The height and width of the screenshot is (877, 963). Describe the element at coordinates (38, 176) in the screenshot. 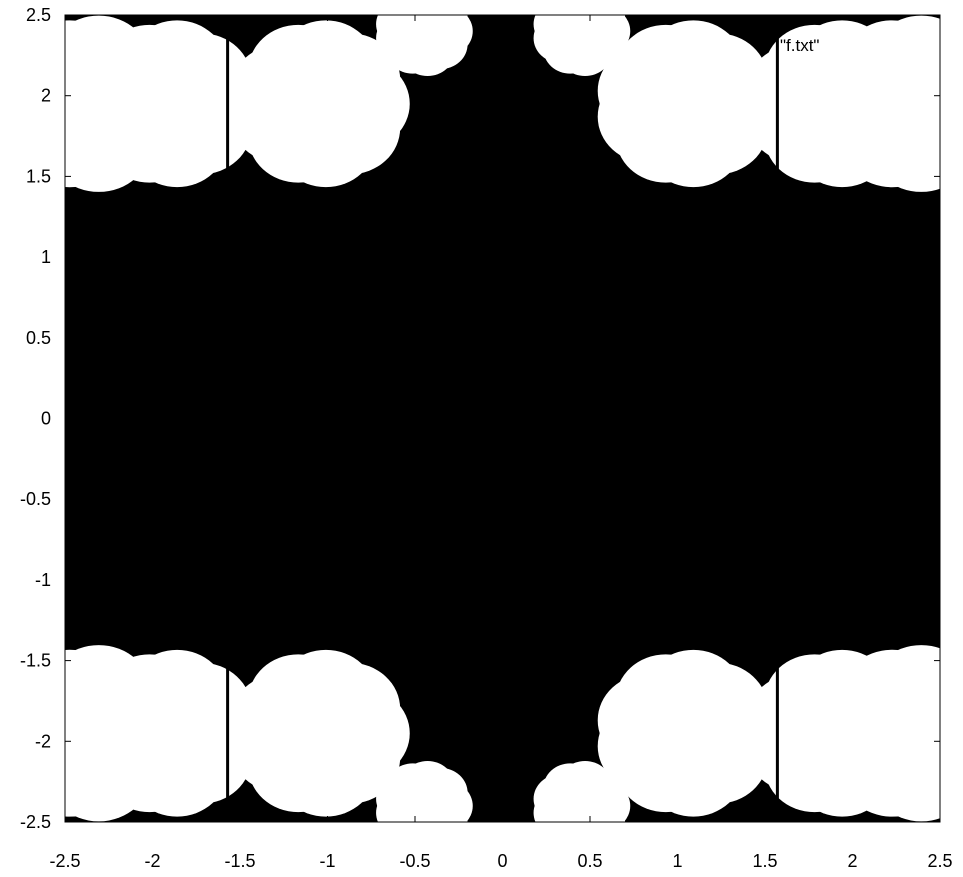

I see `y-tick-label: 1.5` at that location.